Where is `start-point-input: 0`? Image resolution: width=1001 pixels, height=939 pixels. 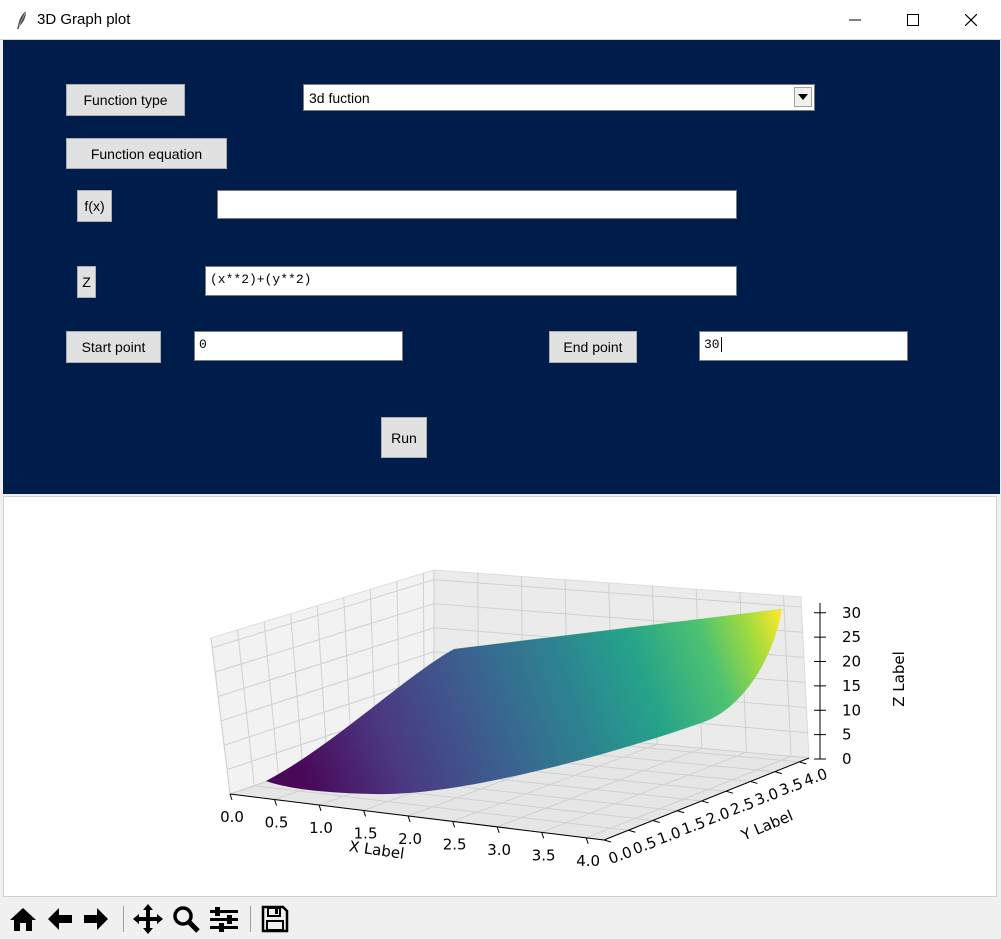 start-point-input: 0 is located at coordinates (298, 346).